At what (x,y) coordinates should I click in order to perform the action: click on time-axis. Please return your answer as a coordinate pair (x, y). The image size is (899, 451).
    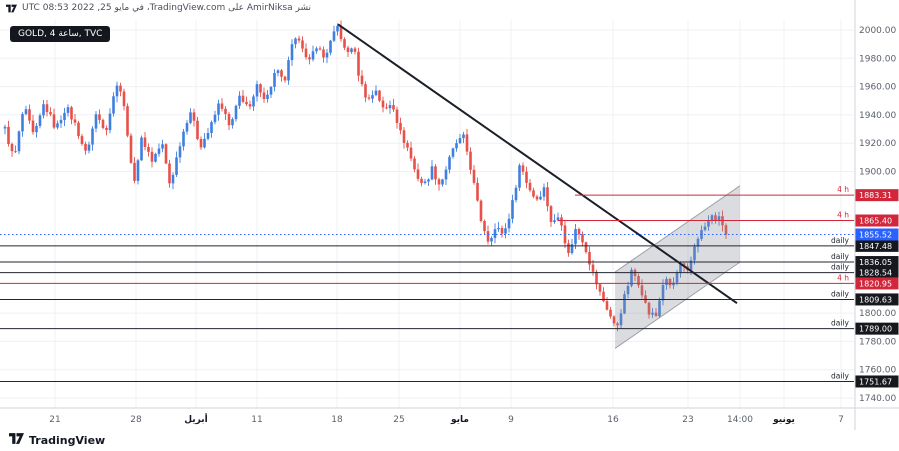
    Looking at the image, I should click on (427, 419).